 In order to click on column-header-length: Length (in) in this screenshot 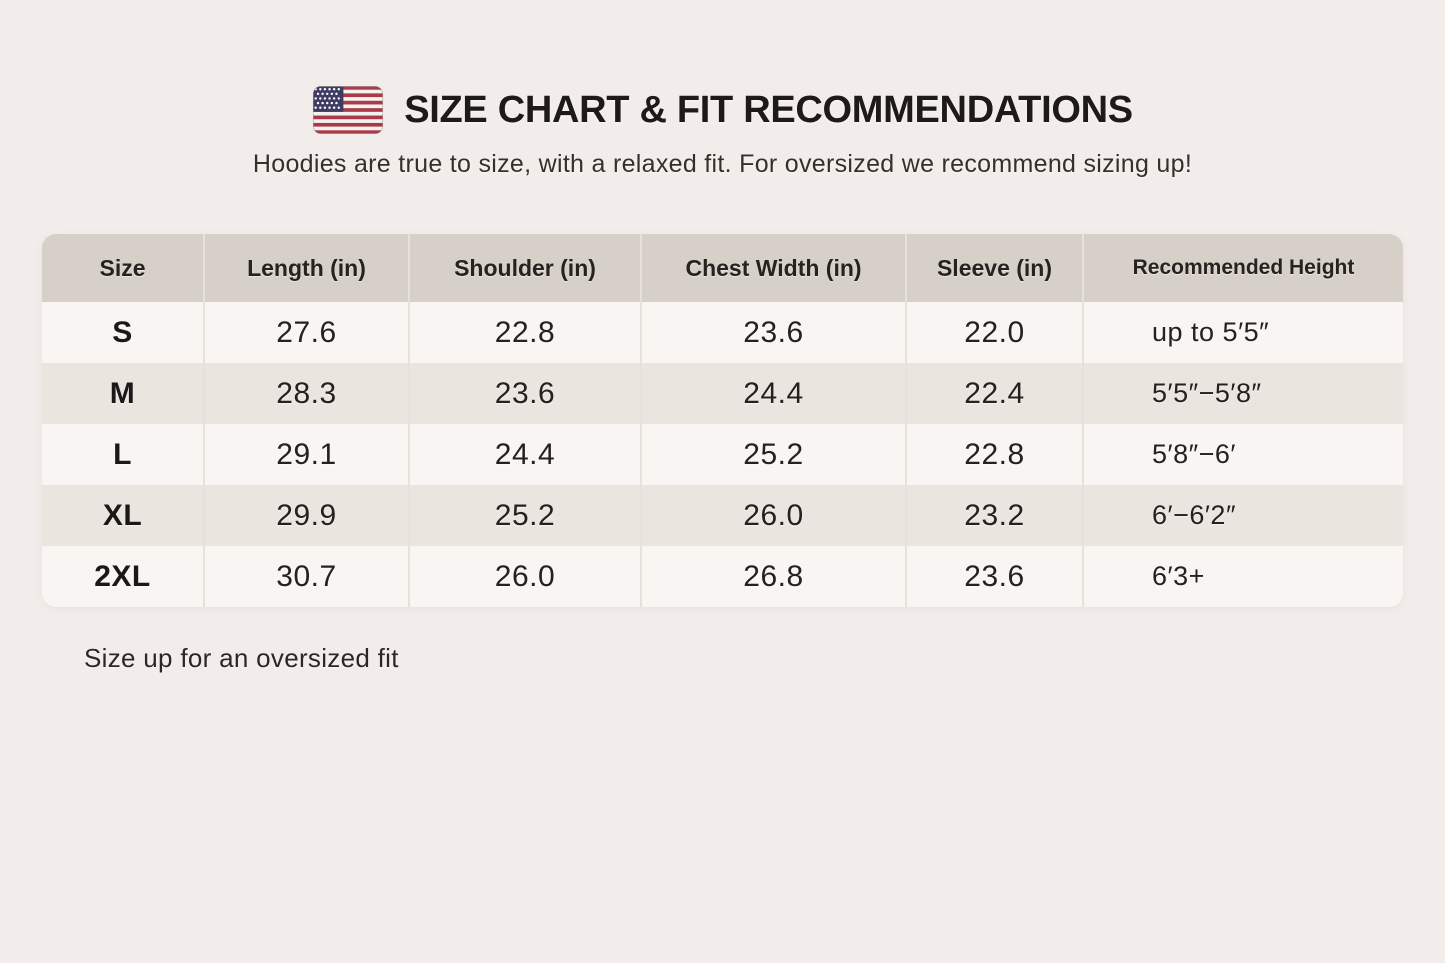, I will do `click(305, 268)`.